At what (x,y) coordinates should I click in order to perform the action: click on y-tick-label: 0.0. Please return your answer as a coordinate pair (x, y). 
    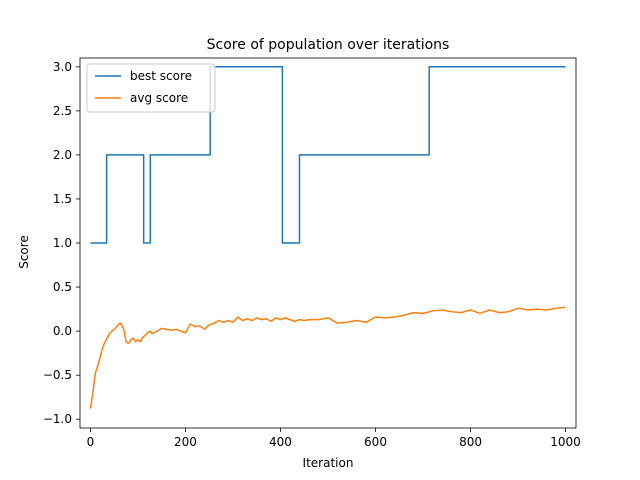
    Looking at the image, I should click on (62, 331).